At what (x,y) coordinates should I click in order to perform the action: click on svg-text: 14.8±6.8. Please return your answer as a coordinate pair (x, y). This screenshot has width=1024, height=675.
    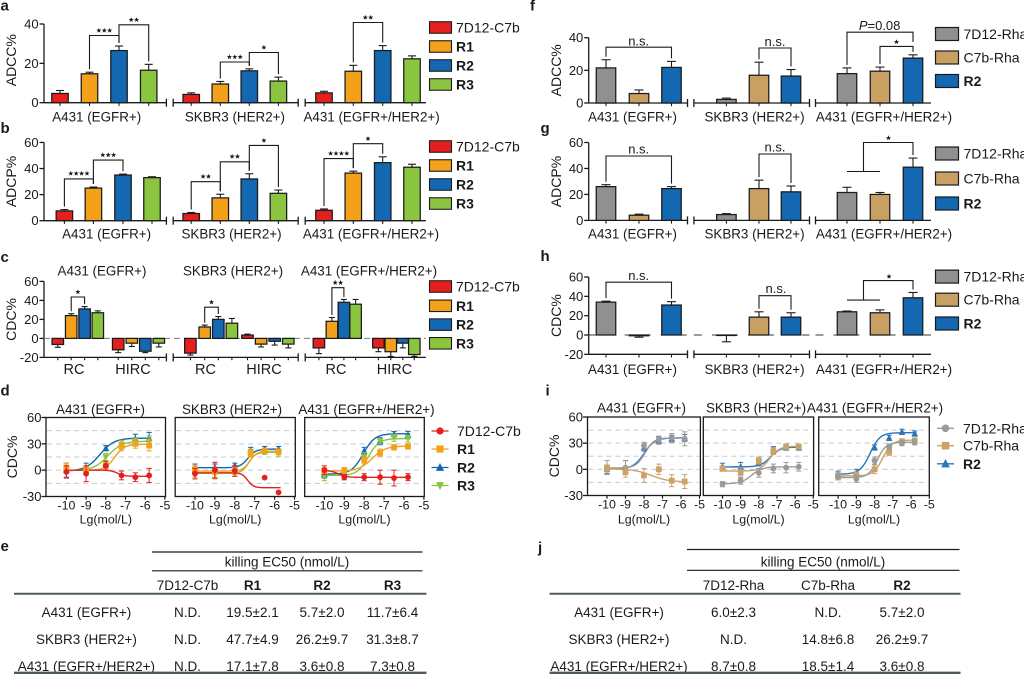
    Looking at the image, I should click on (828, 639).